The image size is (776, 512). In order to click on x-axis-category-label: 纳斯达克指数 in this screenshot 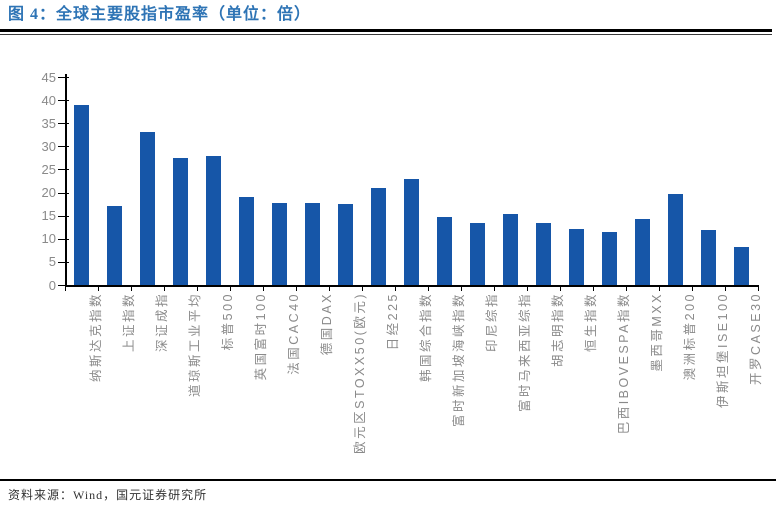, I will do `click(96, 337)`.